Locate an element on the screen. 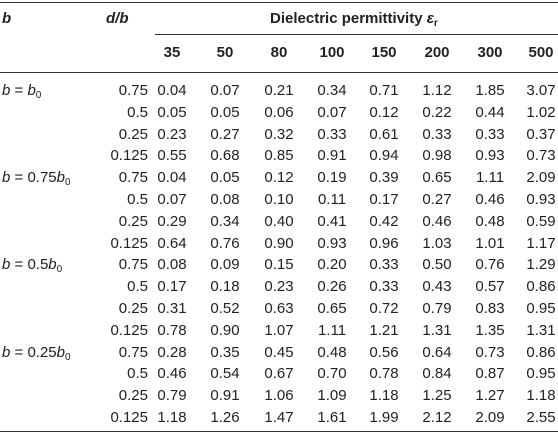 This screenshot has width=558, height=435. table-cell: 0.70 is located at coordinates (332, 374).